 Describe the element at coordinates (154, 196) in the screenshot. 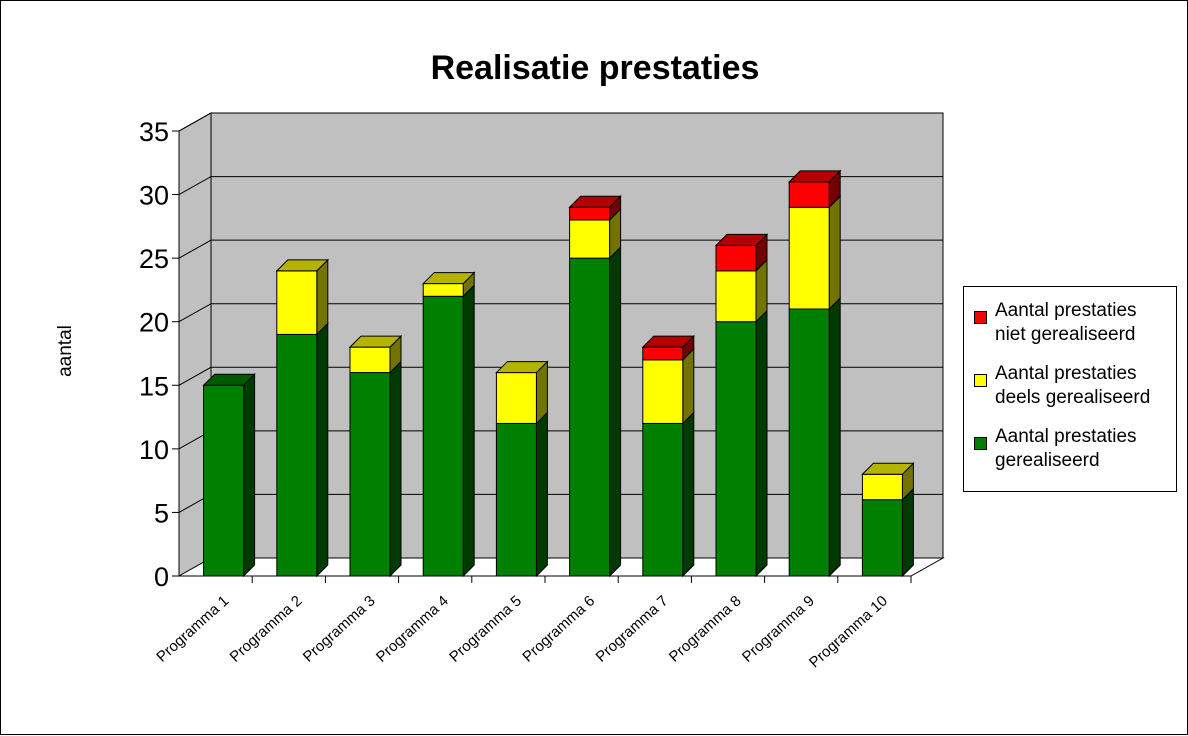

I see `y-tick-label: 30` at that location.